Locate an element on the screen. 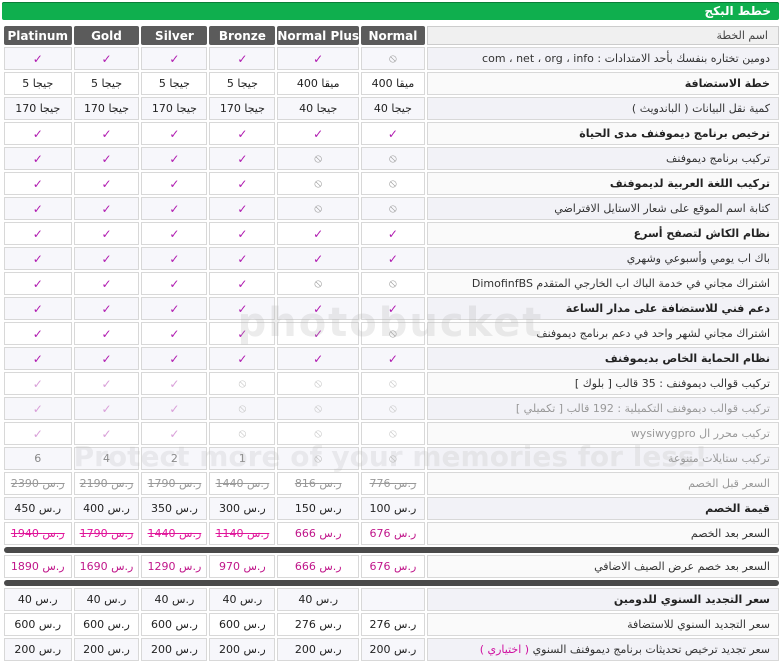 The image size is (781, 671). cell-value: 276 ر.س is located at coordinates (393, 624).